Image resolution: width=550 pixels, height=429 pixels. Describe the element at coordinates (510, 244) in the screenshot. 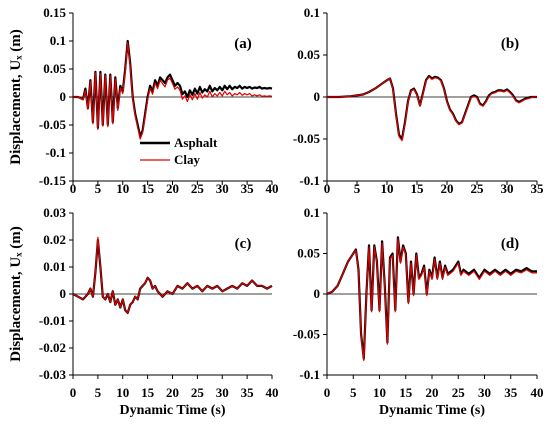

I see `panel-label: (d)` at that location.